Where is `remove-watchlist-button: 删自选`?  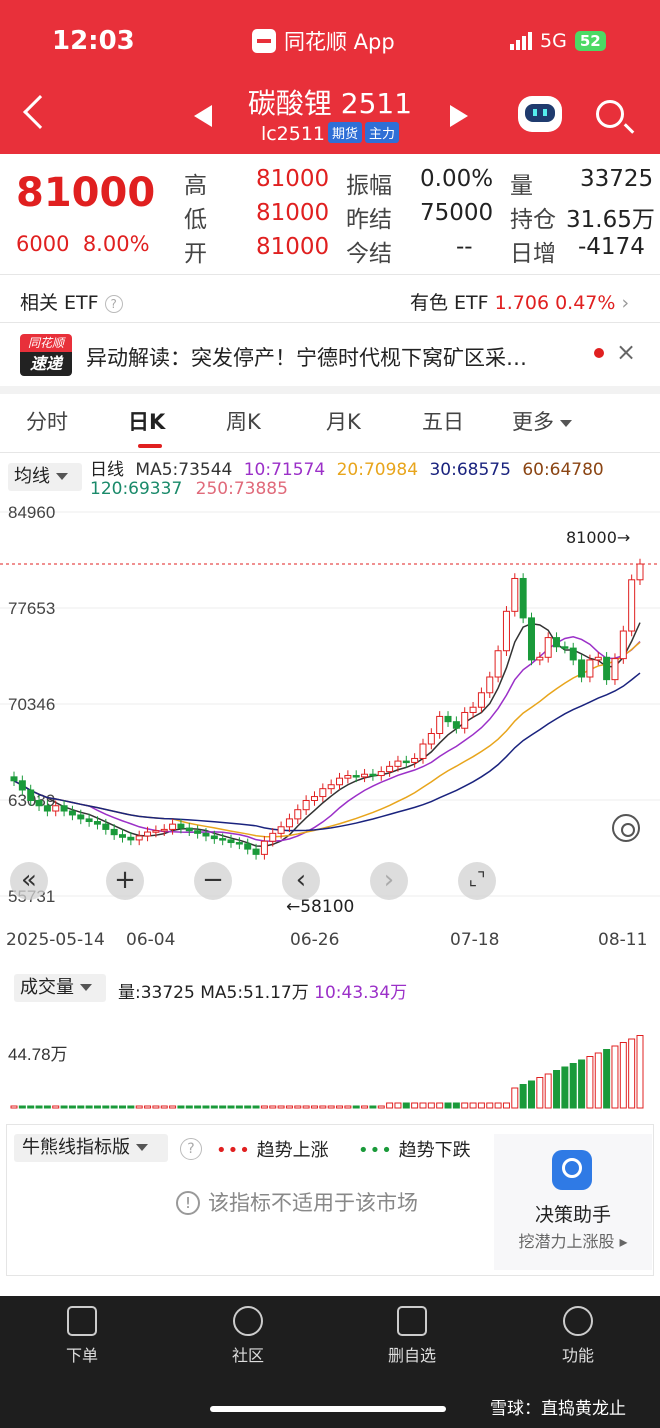 remove-watchlist-button: 删自选 is located at coordinates (412, 1336).